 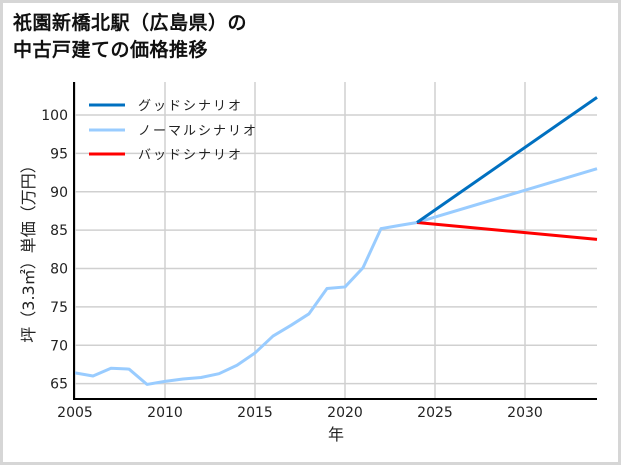 I want to click on chart-title-line2: 中古戸建ての価格推移, so click(x=111, y=50).